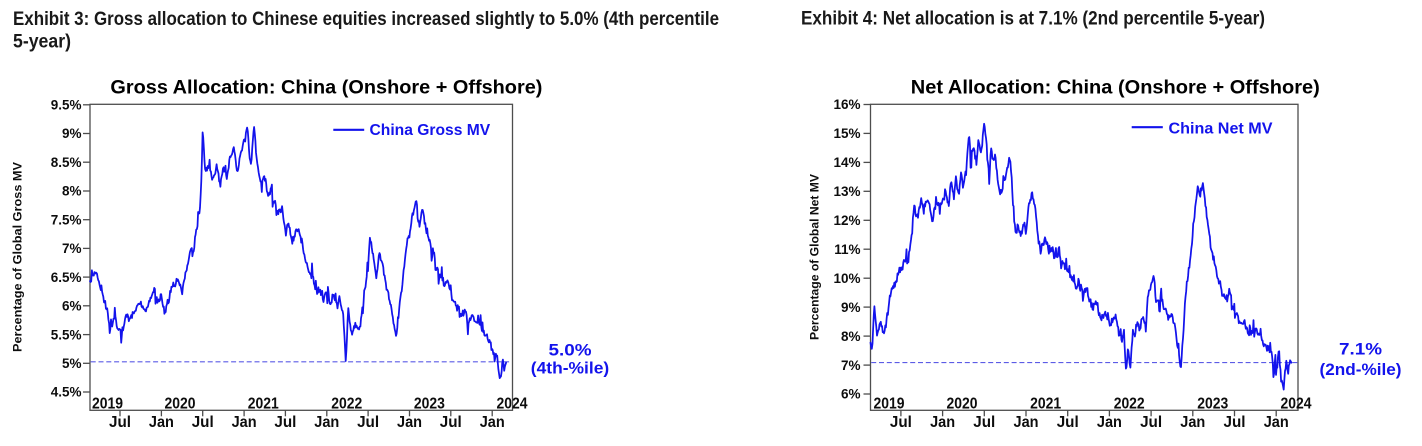  Describe the element at coordinates (570, 368) in the screenshot. I see `svg-text: (4th-%ile)` at that location.